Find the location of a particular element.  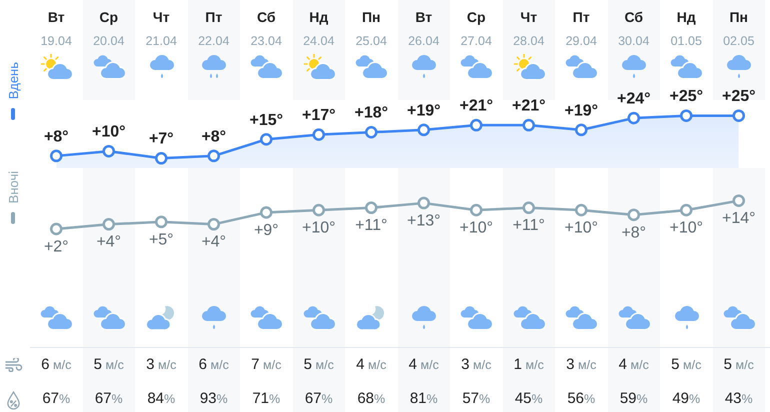

x-tick-label: Чт 21.04 is located at coordinates (161, 28).